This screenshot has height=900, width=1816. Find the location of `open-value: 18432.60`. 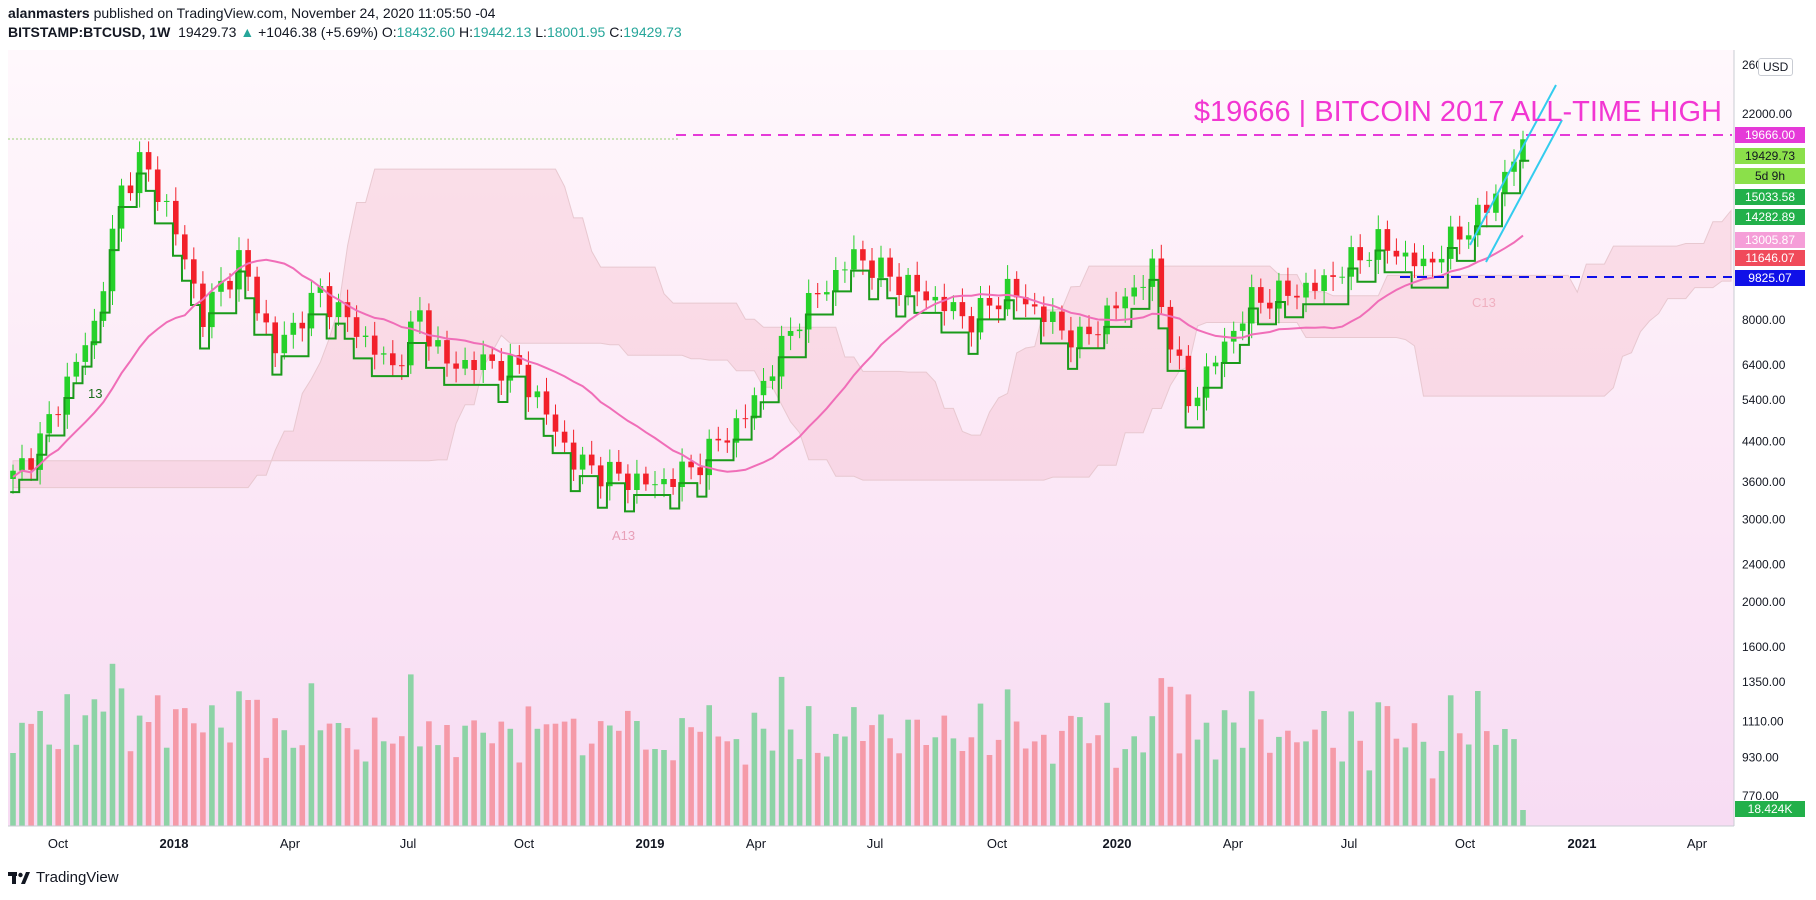

open-value: 18432.60 is located at coordinates (426, 32).